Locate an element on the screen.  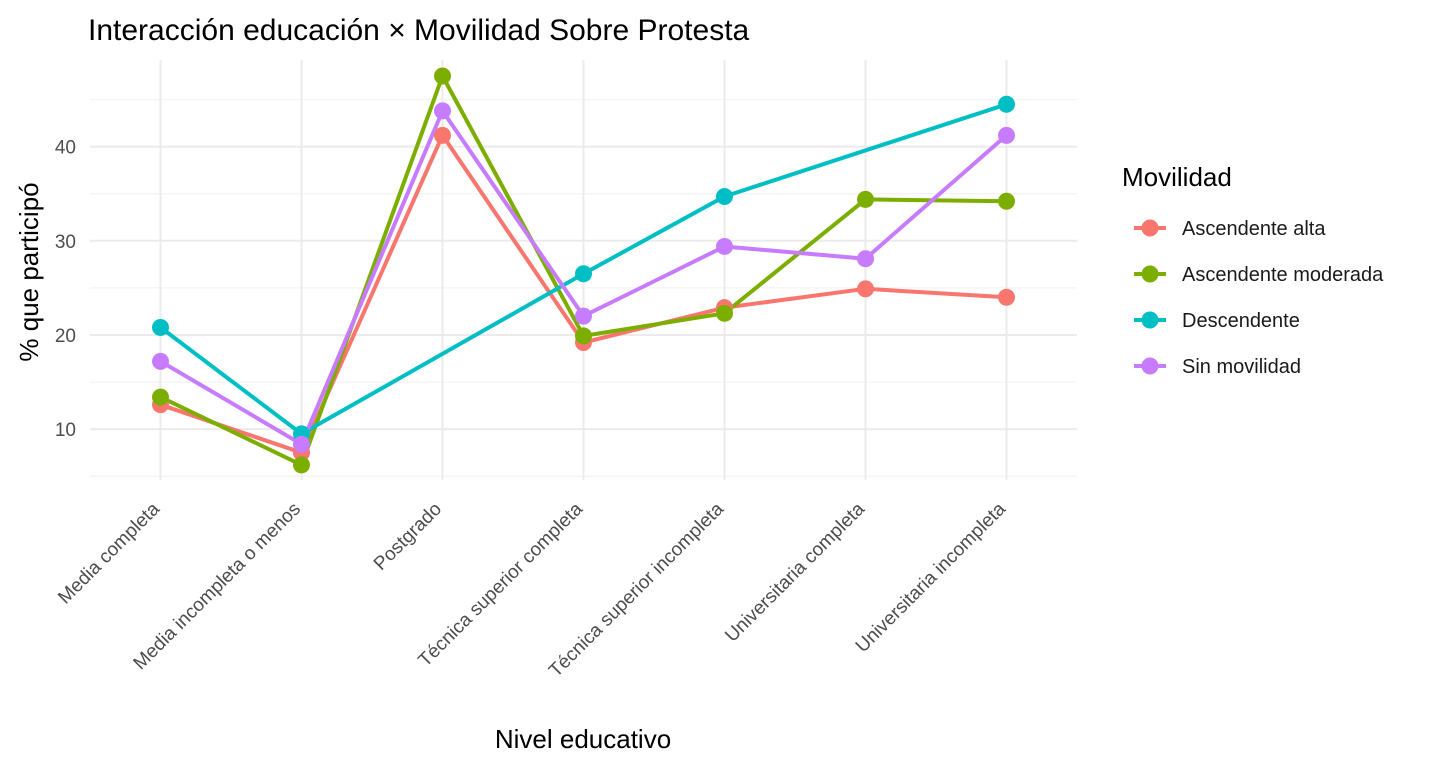
x-tick-label: Universitaria completa is located at coordinates (795, 572).